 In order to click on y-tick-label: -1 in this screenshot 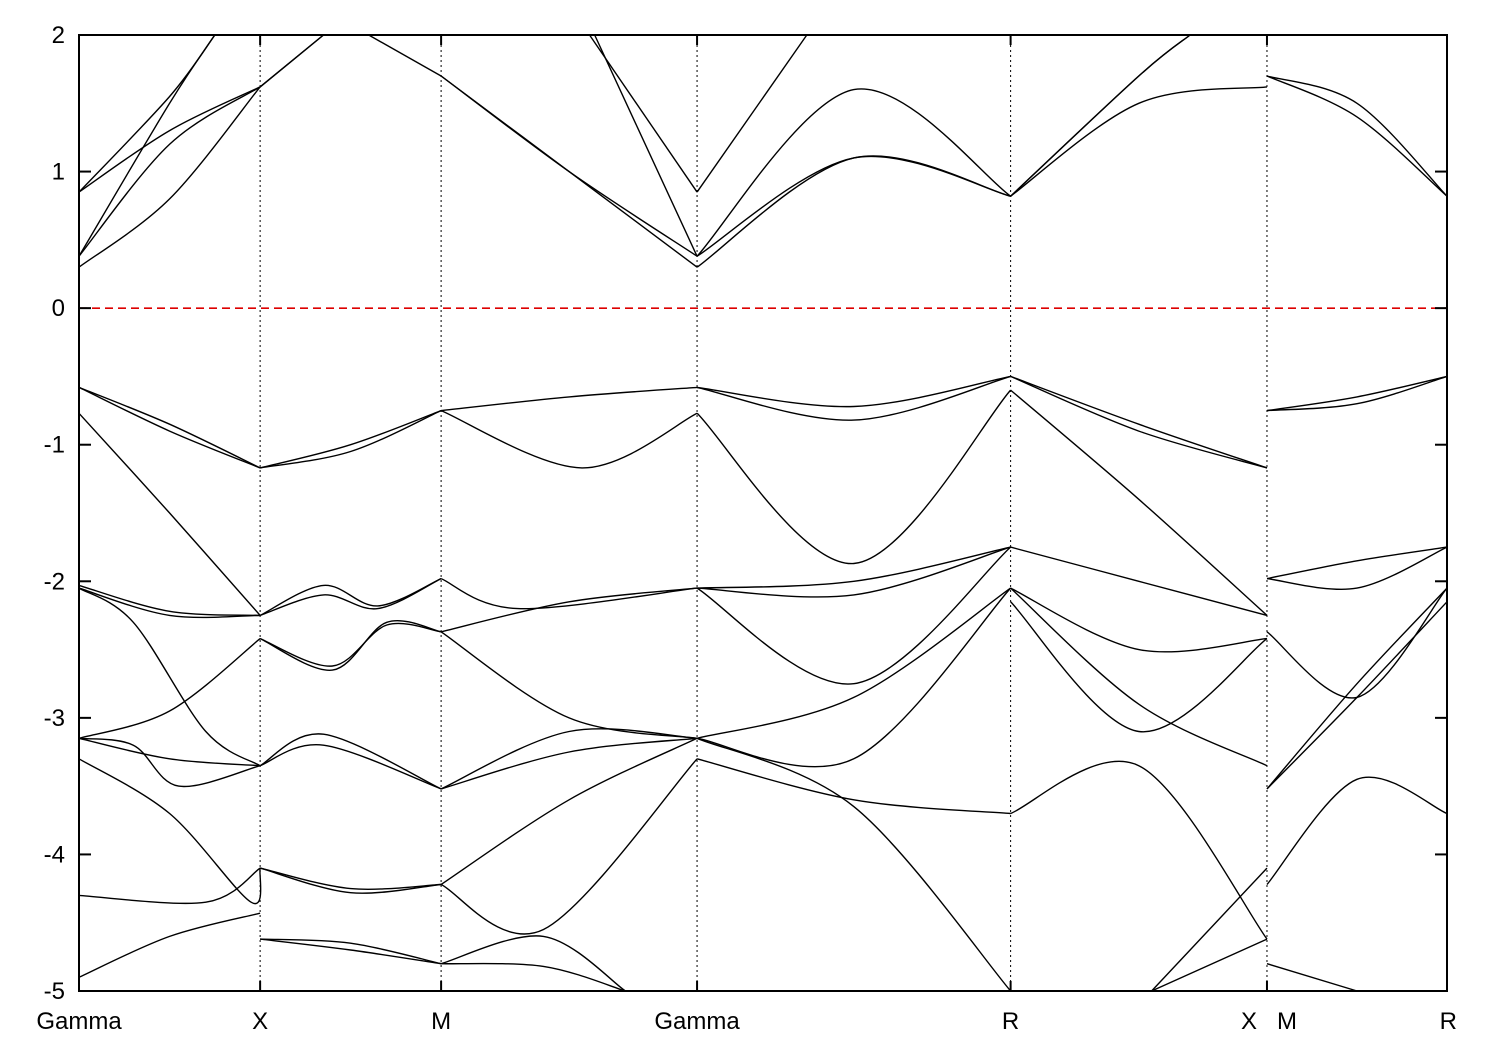, I will do `click(54, 445)`.